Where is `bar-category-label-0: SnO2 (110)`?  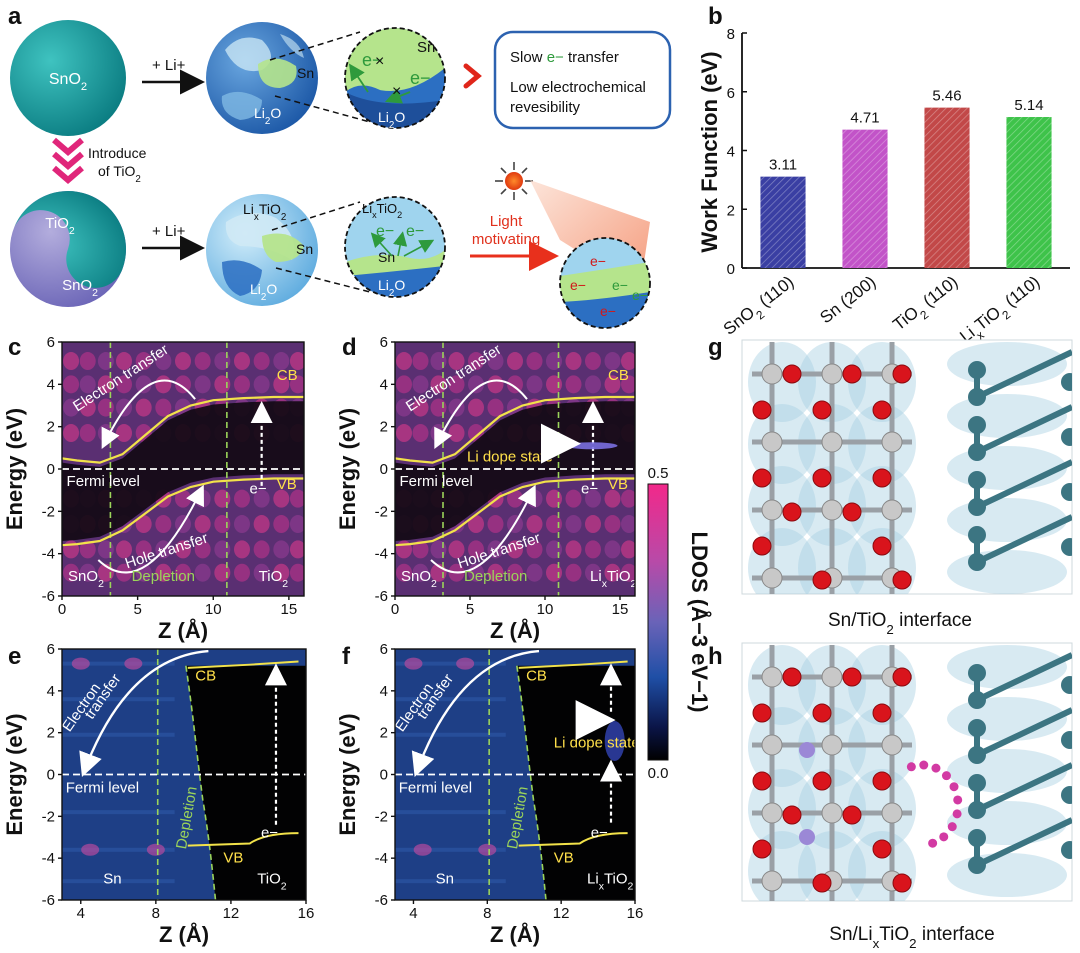
bar-category-label-0: SnO2 (110) is located at coordinates (760, 307).